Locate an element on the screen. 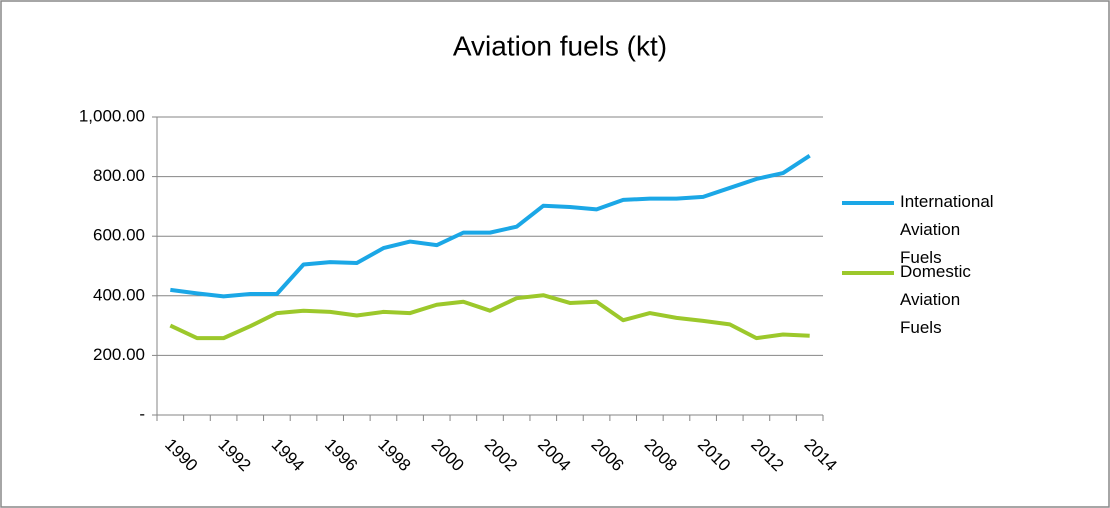 The image size is (1110, 508). y-tick-label: - is located at coordinates (142, 413).